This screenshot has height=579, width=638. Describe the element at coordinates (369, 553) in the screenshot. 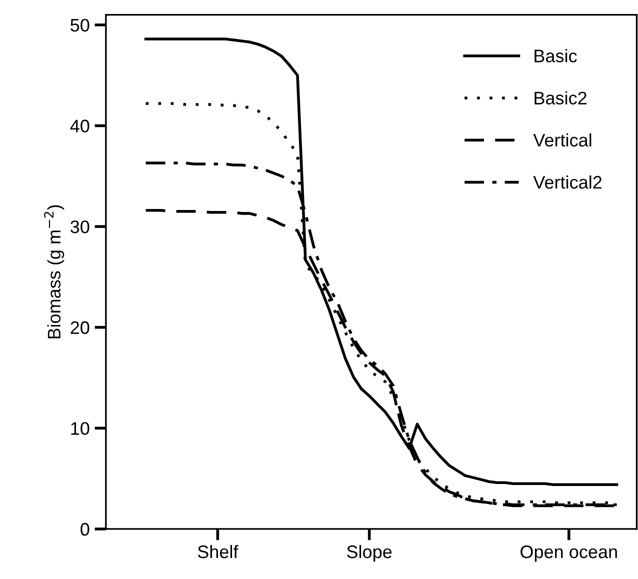

I see `x-tick-label: Slope` at that location.